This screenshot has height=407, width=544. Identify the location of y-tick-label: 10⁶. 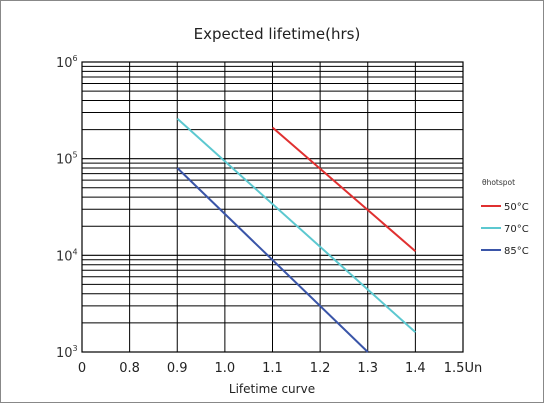
(67, 62).